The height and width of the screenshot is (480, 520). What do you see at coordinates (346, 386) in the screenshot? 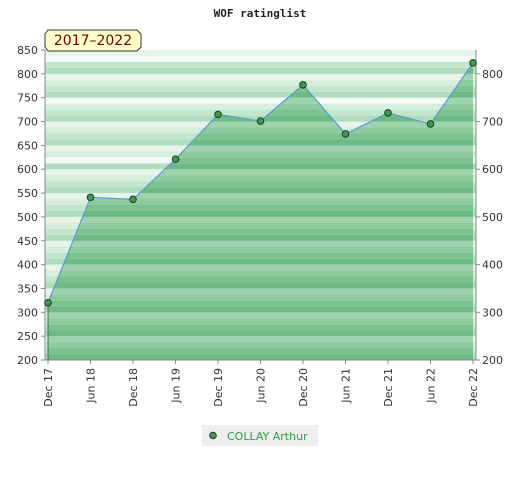
I see `x-tick-label: Jun 21` at bounding box center [346, 386].